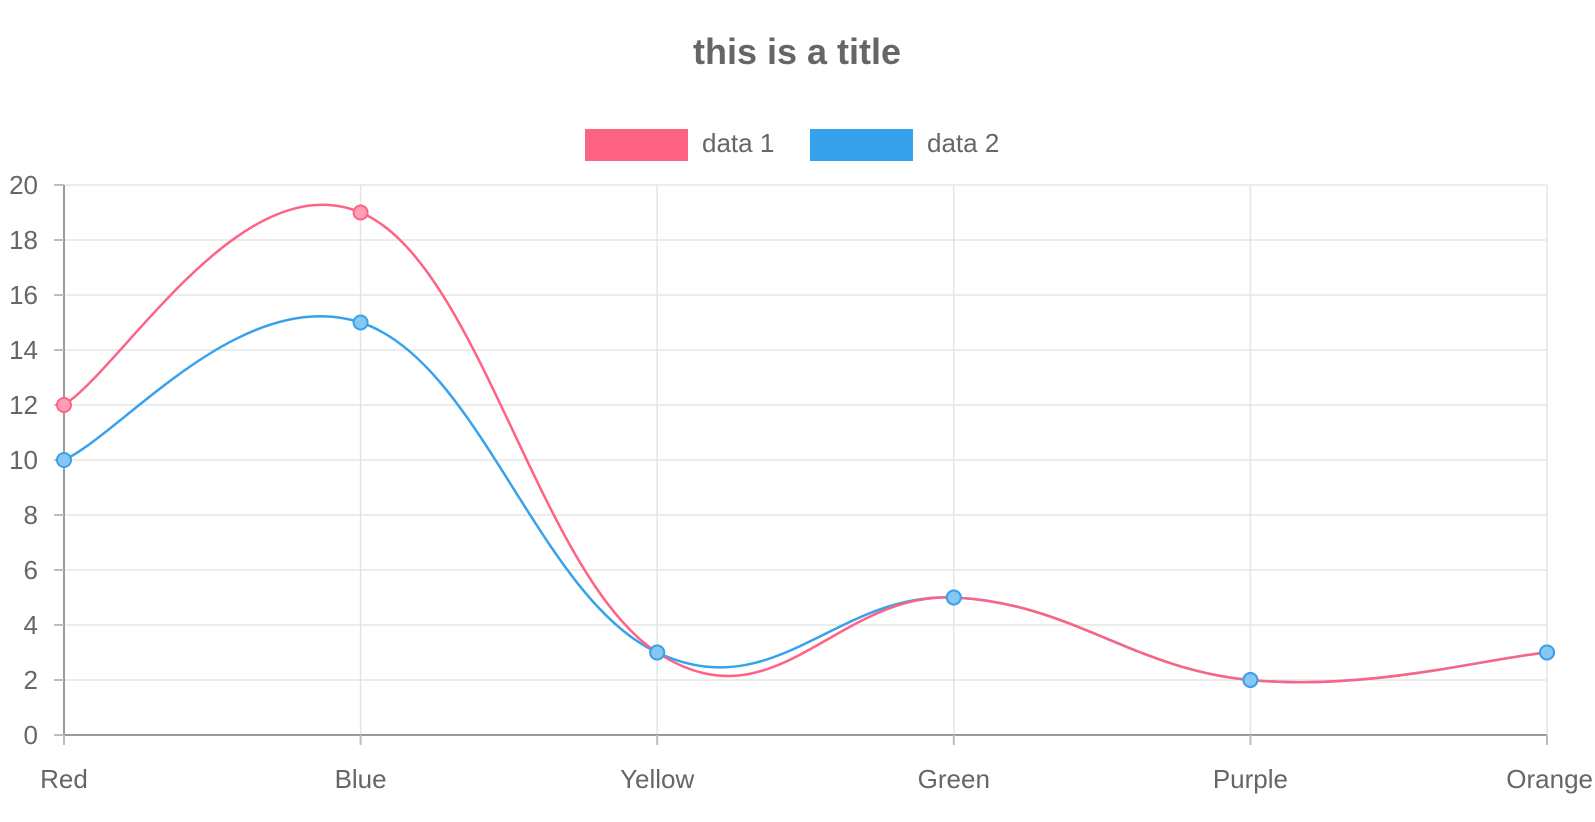  I want to click on data-point-data-2-purple, so click(1250, 680).